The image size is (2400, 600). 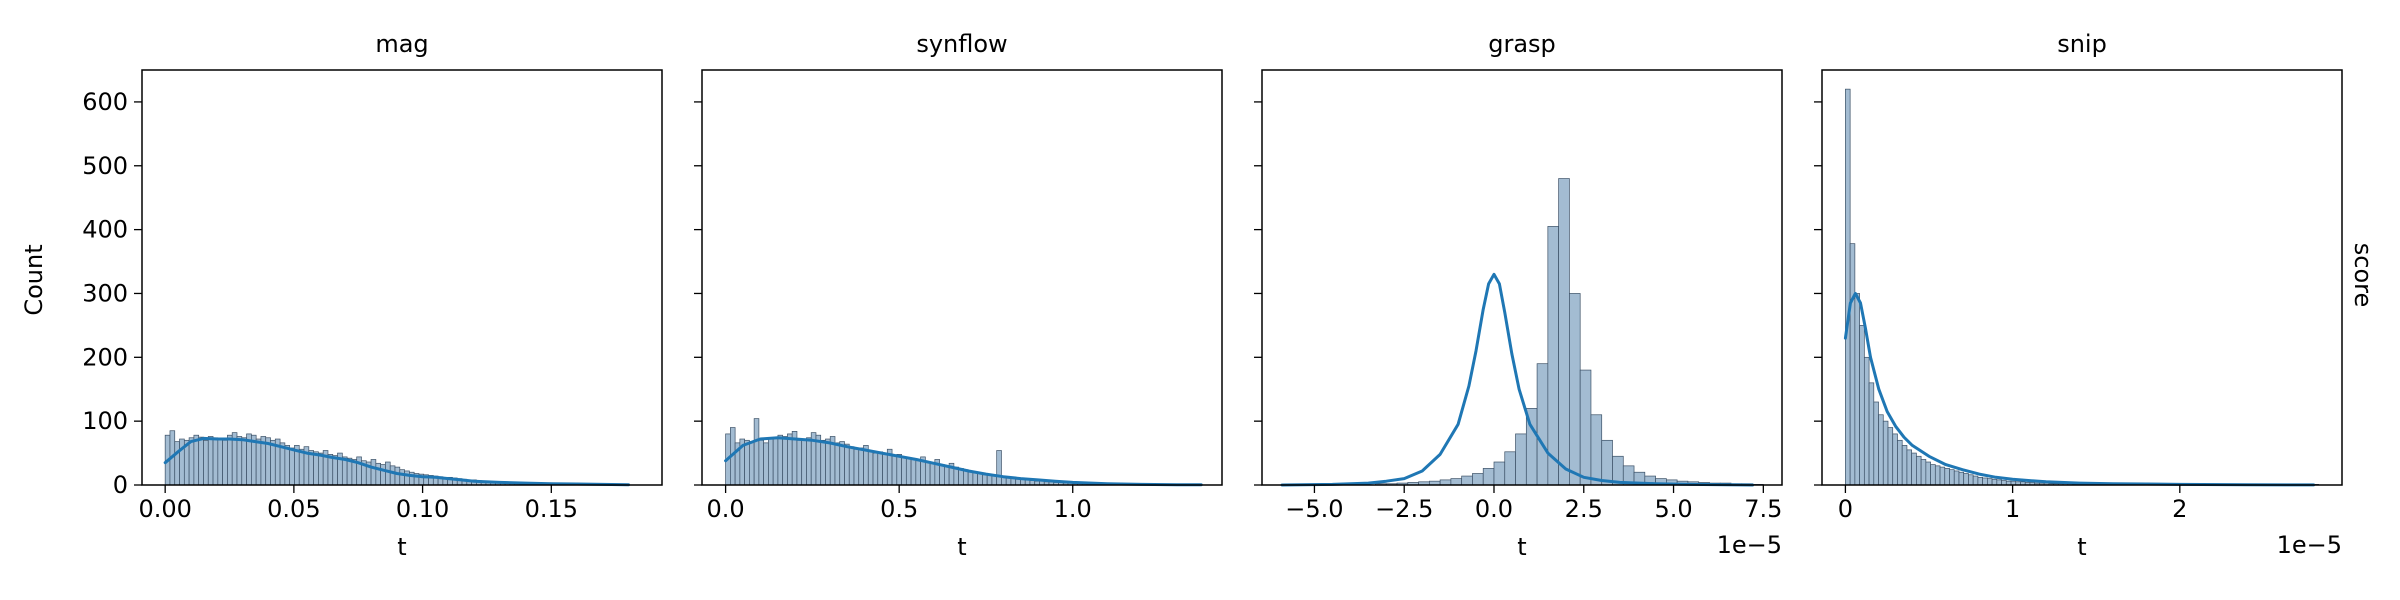 I want to click on x-tick-label: 2, so click(x=2179, y=509).